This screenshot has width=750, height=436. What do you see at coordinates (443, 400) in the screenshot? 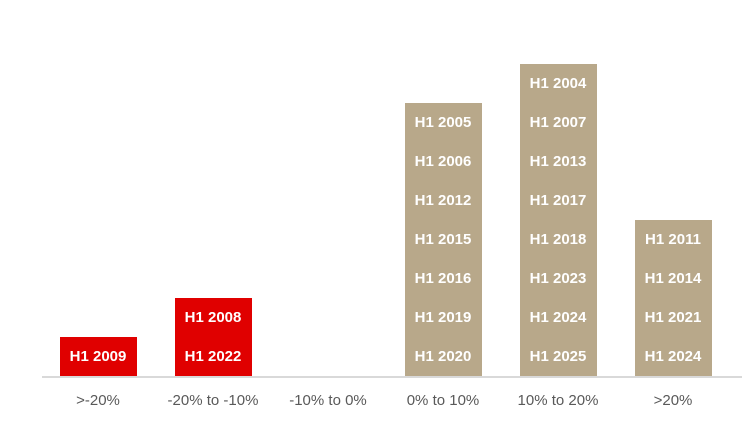
I see `x-tick-label: 0% to 10%` at bounding box center [443, 400].